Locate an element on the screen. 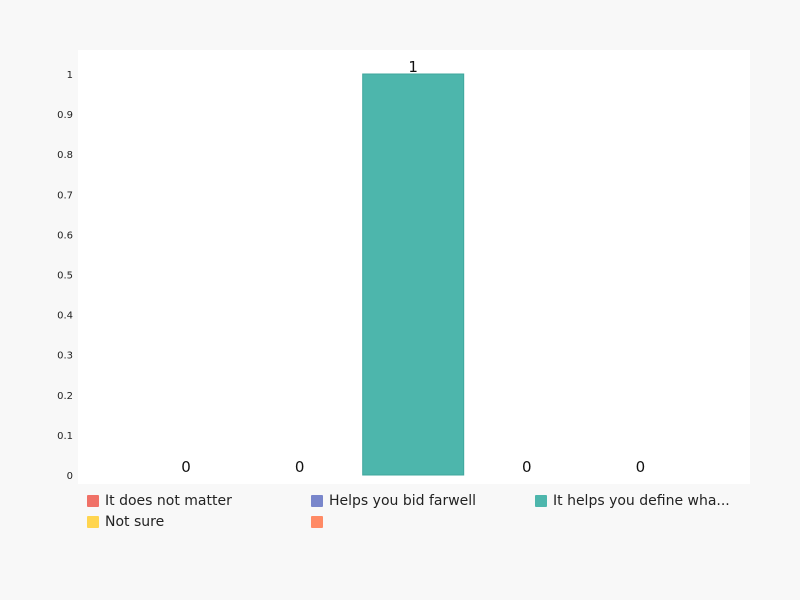 Image resolution: width=800 pixels, height=600 pixels. bar is located at coordinates (413, 274).